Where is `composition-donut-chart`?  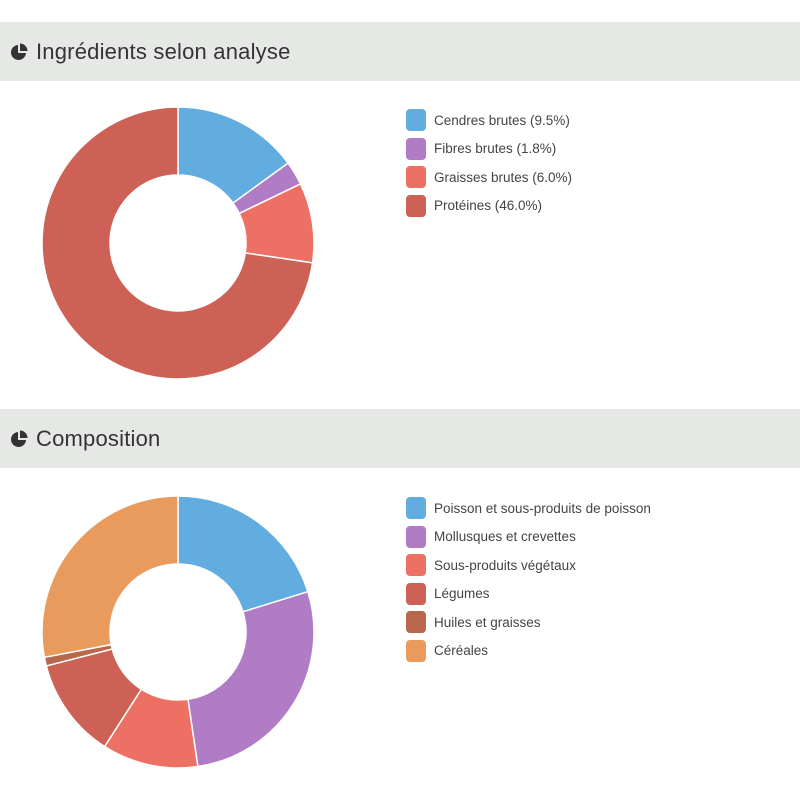 composition-donut-chart is located at coordinates (178, 632).